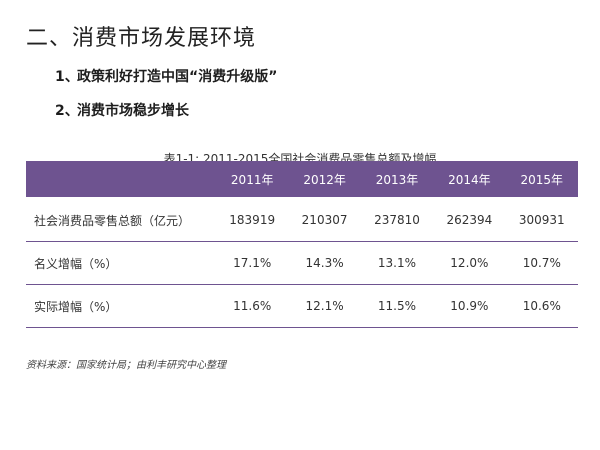  Describe the element at coordinates (126, 365) in the screenshot. I see `source-note: 资料来源：国家统计局；由利丰研究中心整理` at that location.